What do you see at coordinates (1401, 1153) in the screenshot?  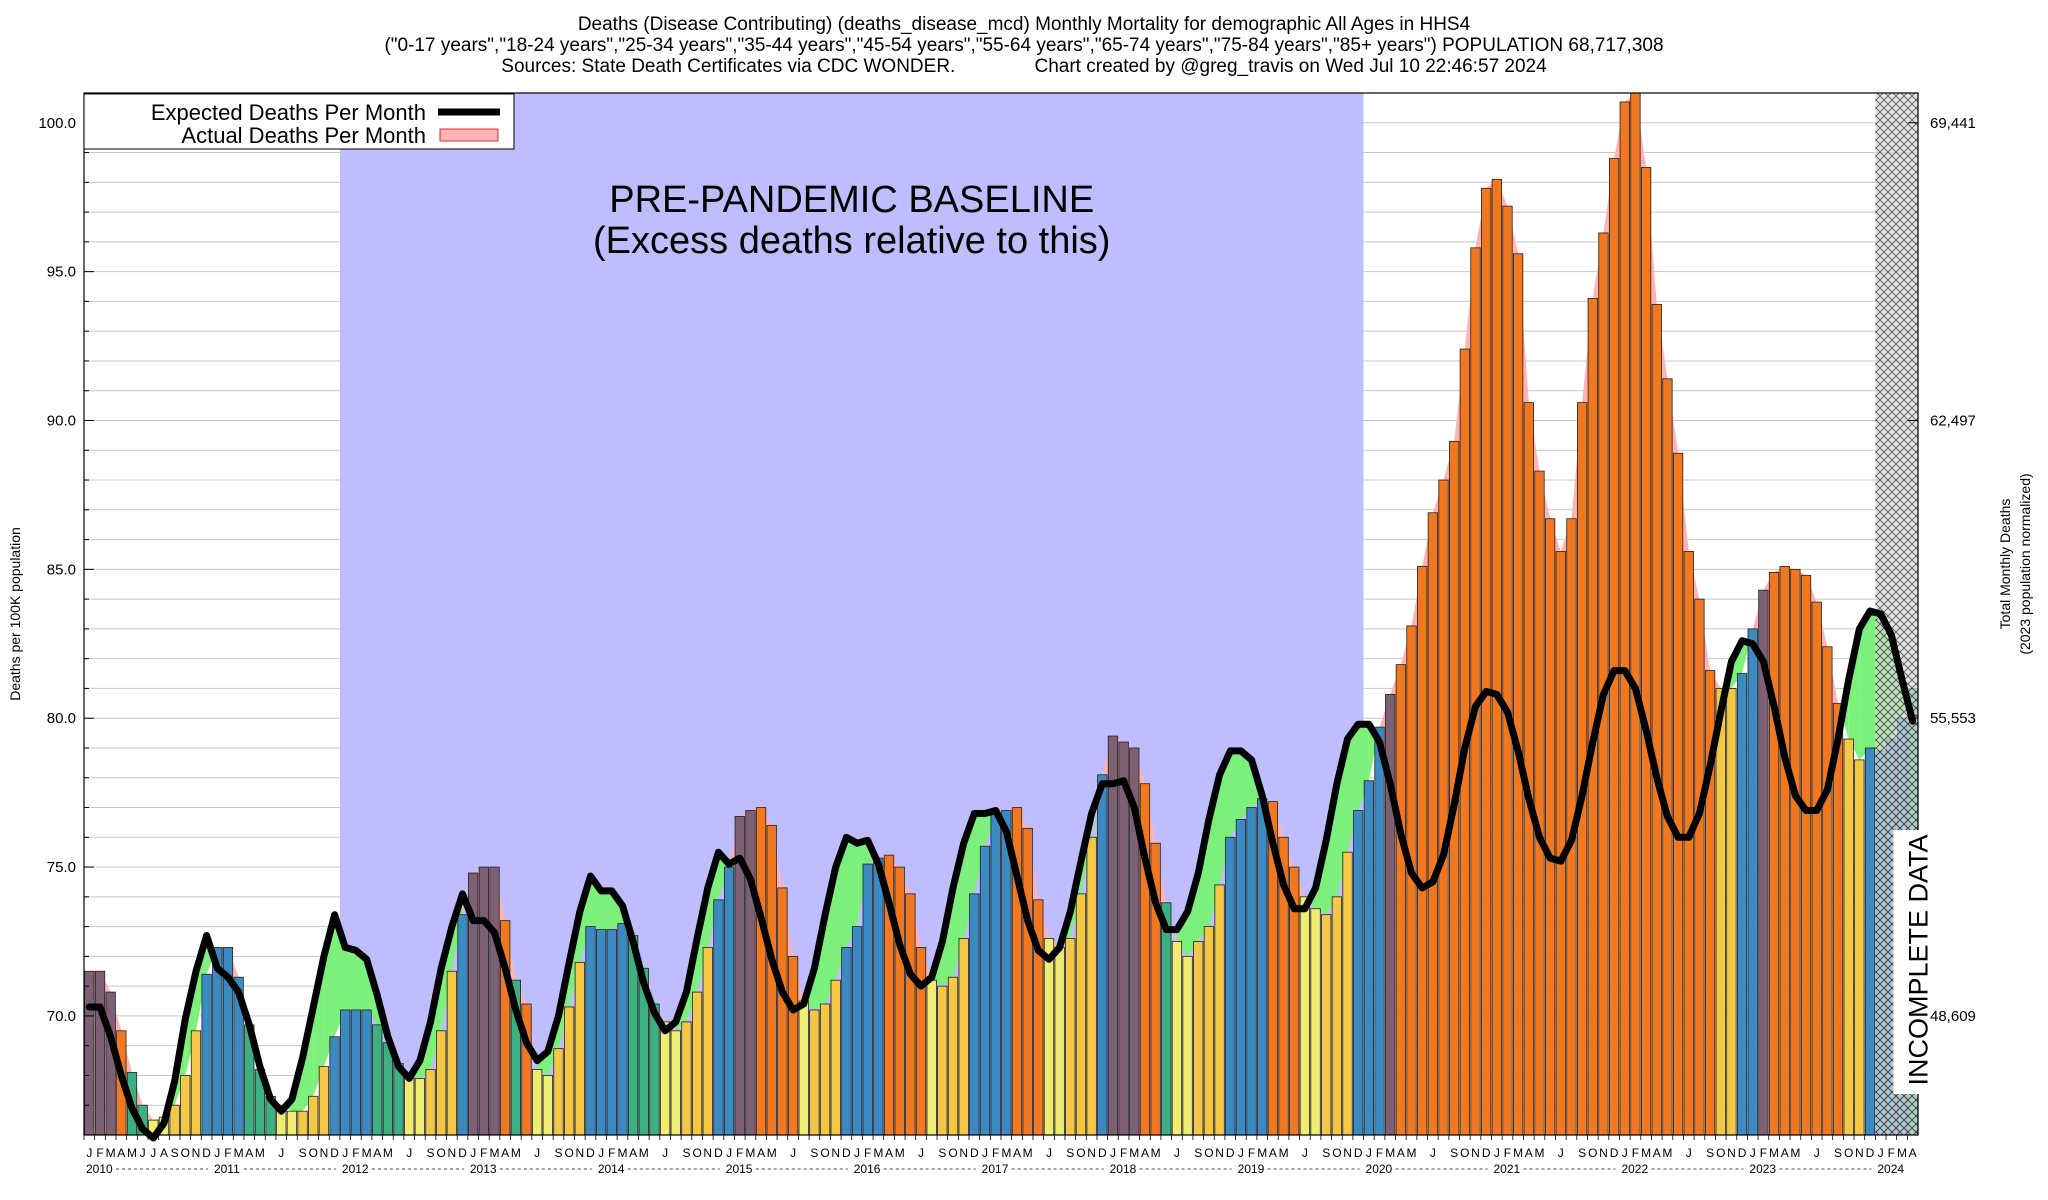 I see `x-month-label: A` at bounding box center [1401, 1153].